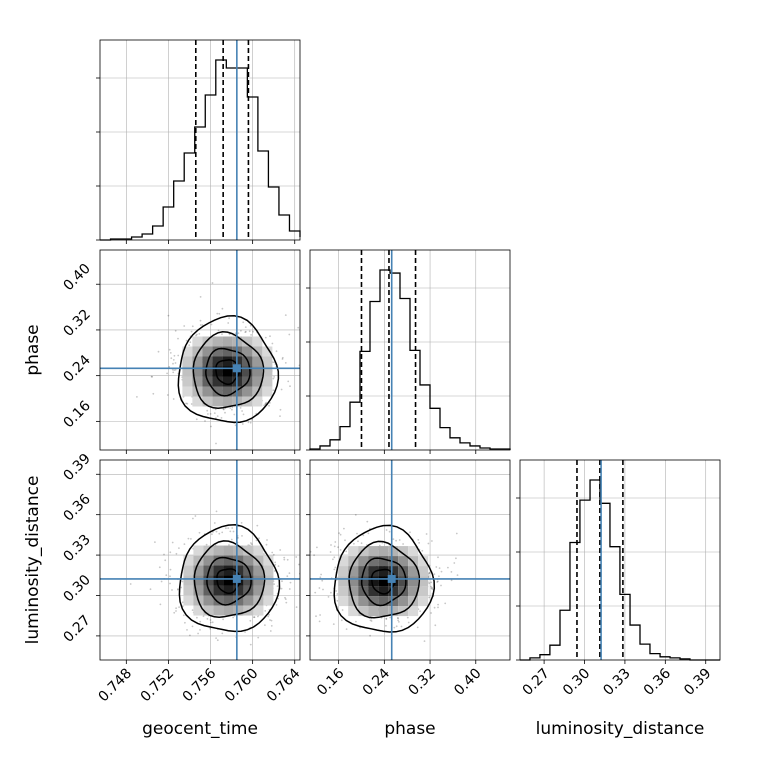 This screenshot has width=760, height=764. I want to click on y-tick-label-luminosity-distance-2: 0.33, so click(76, 548).